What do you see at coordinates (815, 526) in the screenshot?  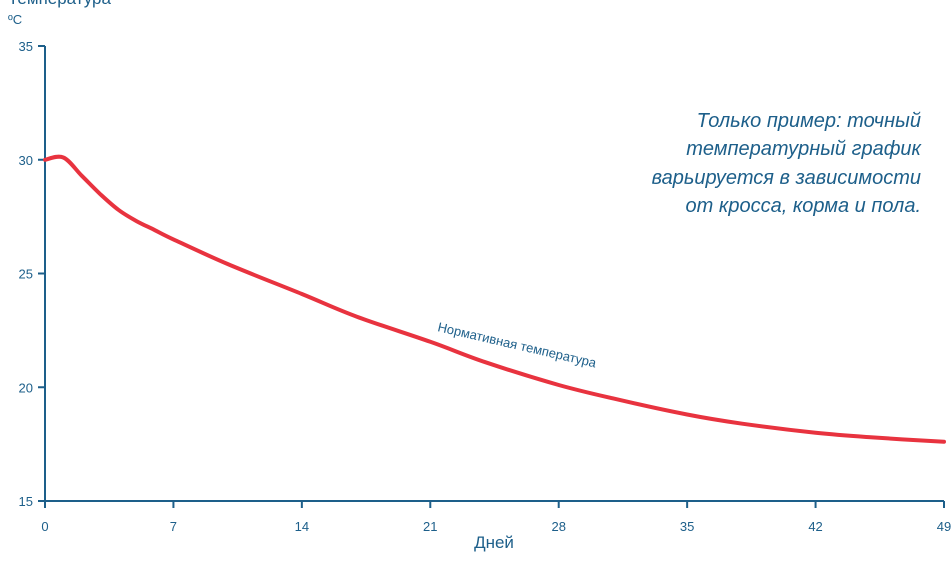 I see `x-tick-label: 42` at bounding box center [815, 526].